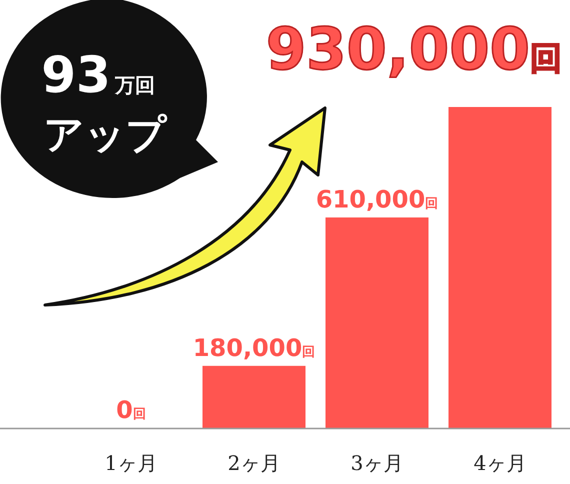 This screenshot has height=484, width=570. I want to click on x-tick-label: 4ヶ月, so click(500, 463).